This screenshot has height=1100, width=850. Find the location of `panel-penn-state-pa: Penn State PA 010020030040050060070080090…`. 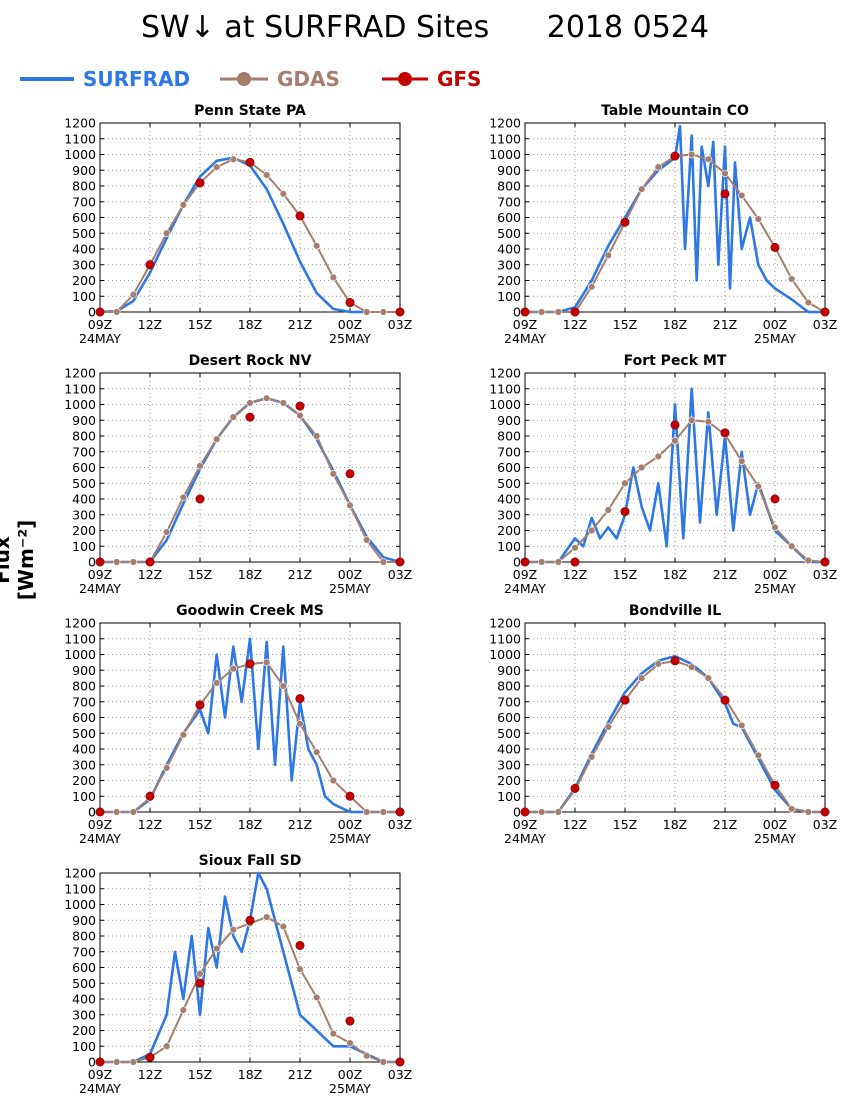

panel-penn-state-pa: Penn State PA 010020030040050060070080090… is located at coordinates (238, 224).